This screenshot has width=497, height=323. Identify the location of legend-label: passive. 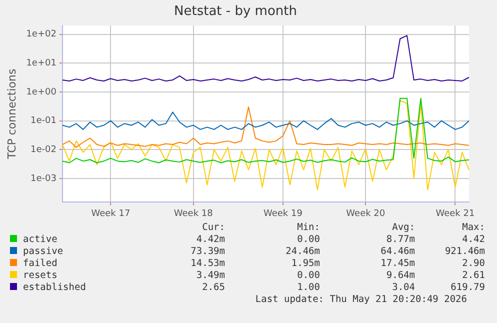
(43, 251).